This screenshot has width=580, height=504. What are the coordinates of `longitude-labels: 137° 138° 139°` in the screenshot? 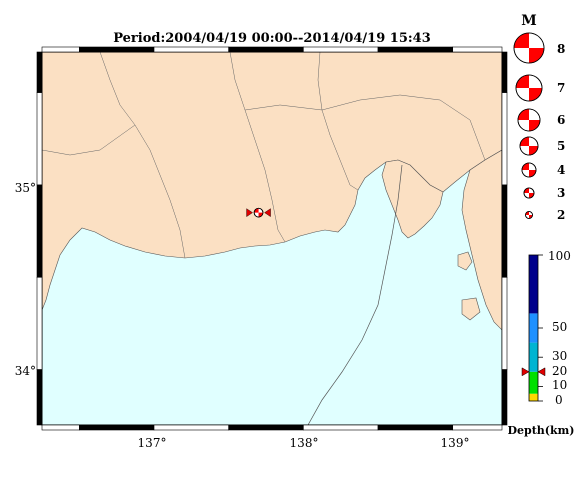 It's located at (304, 443).